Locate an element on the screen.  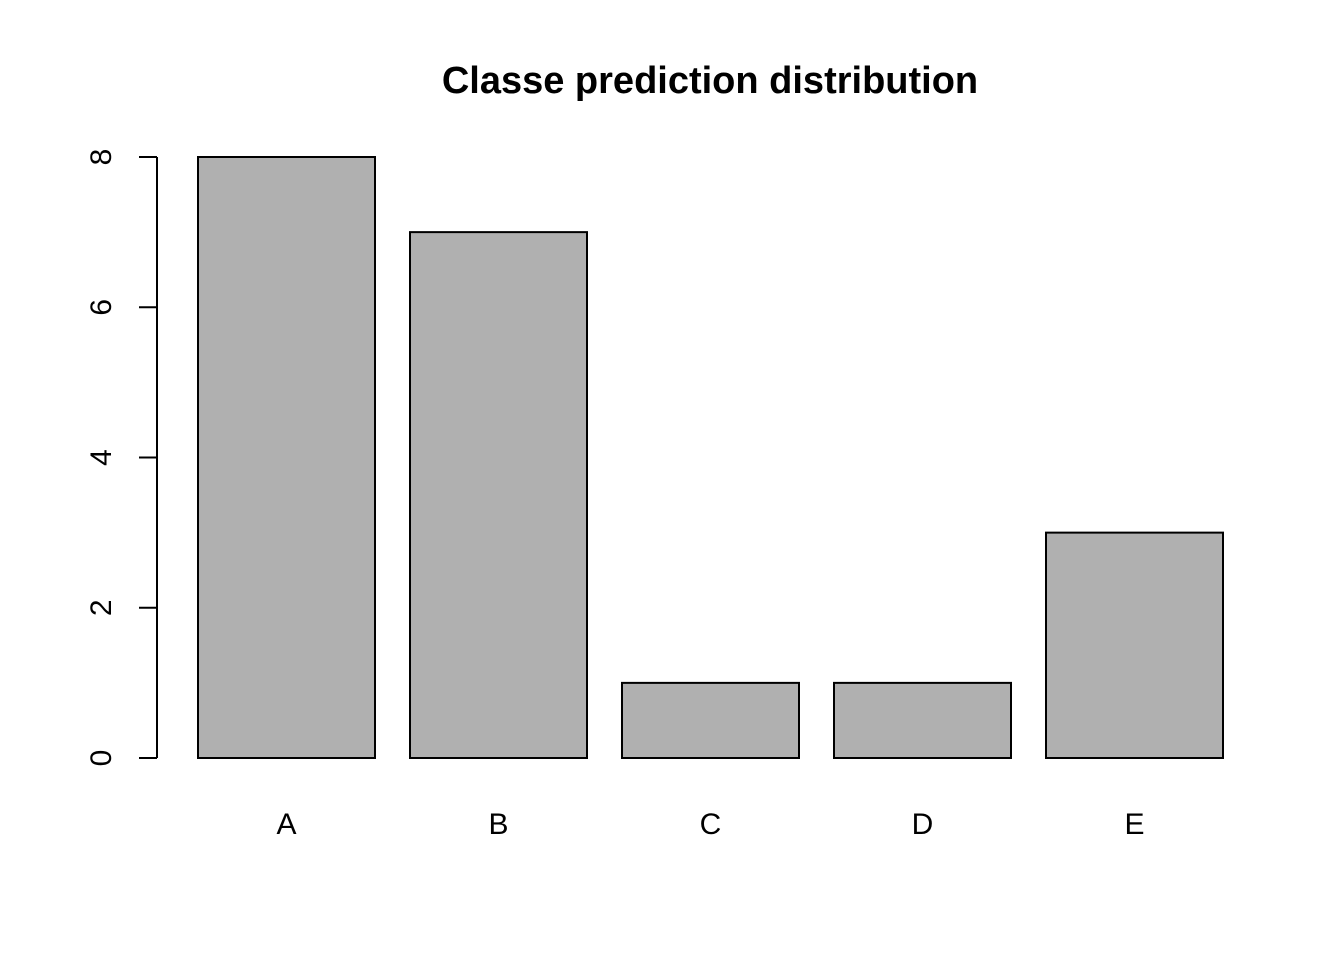
y-tick-label: 0 is located at coordinates (101, 758).